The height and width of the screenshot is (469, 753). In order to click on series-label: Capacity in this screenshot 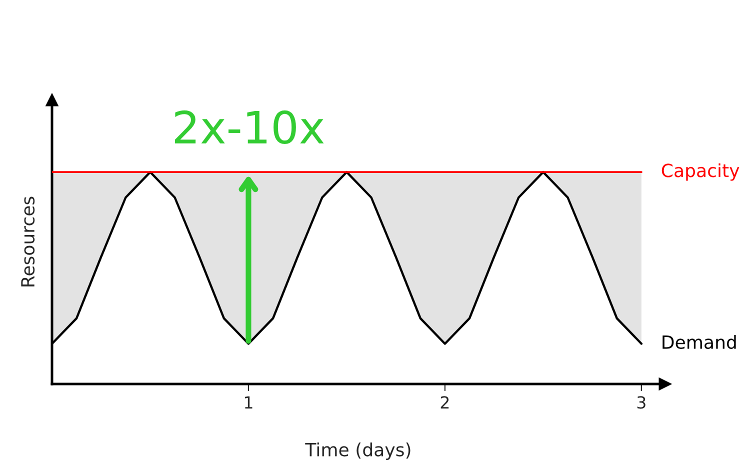, I will do `click(701, 172)`.